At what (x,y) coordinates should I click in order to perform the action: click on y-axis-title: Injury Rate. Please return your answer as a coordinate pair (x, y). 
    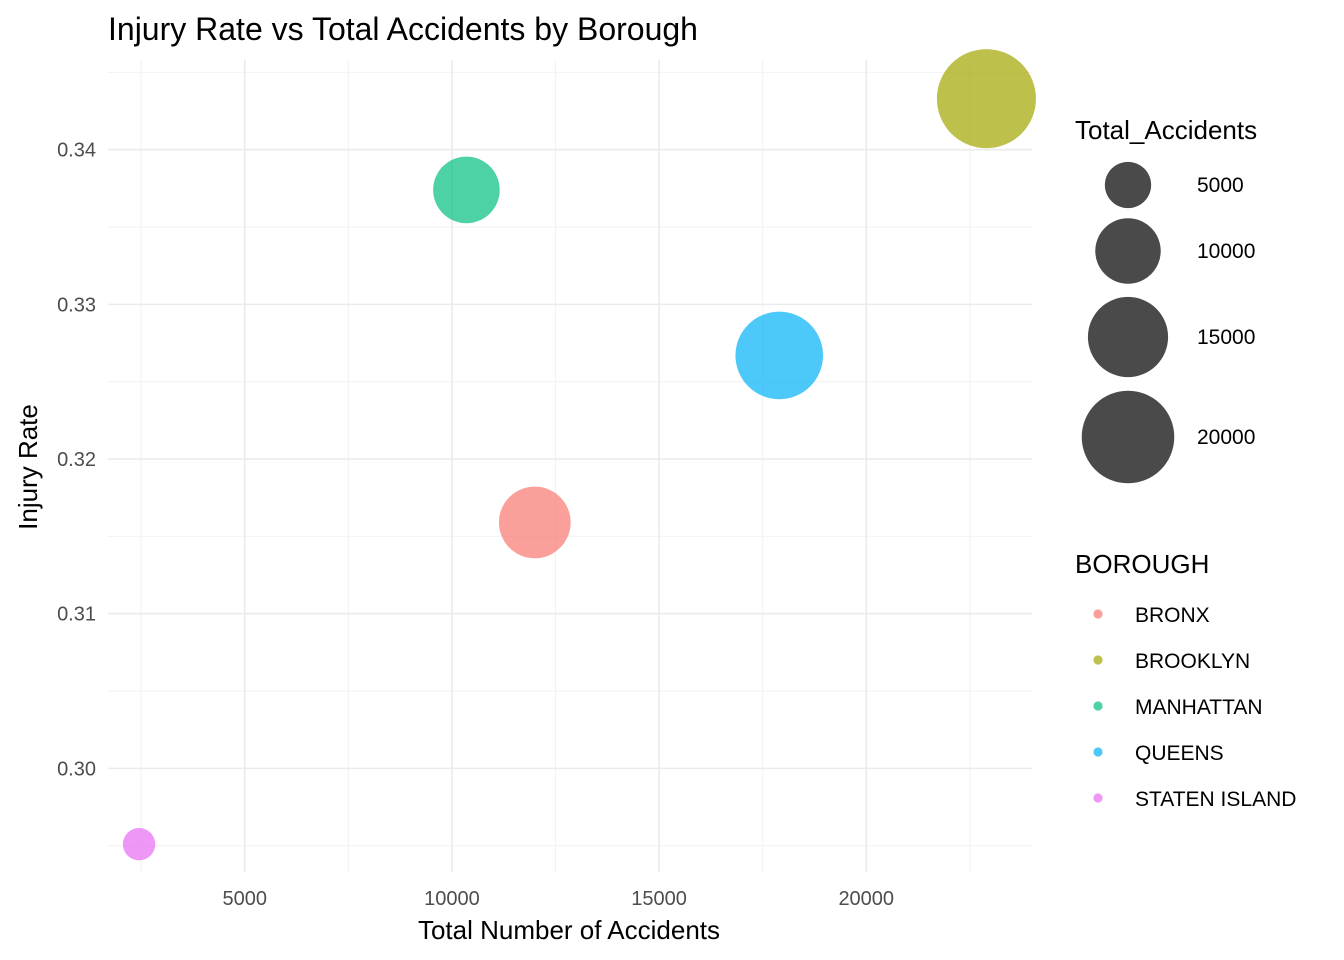
    Looking at the image, I should click on (28, 467).